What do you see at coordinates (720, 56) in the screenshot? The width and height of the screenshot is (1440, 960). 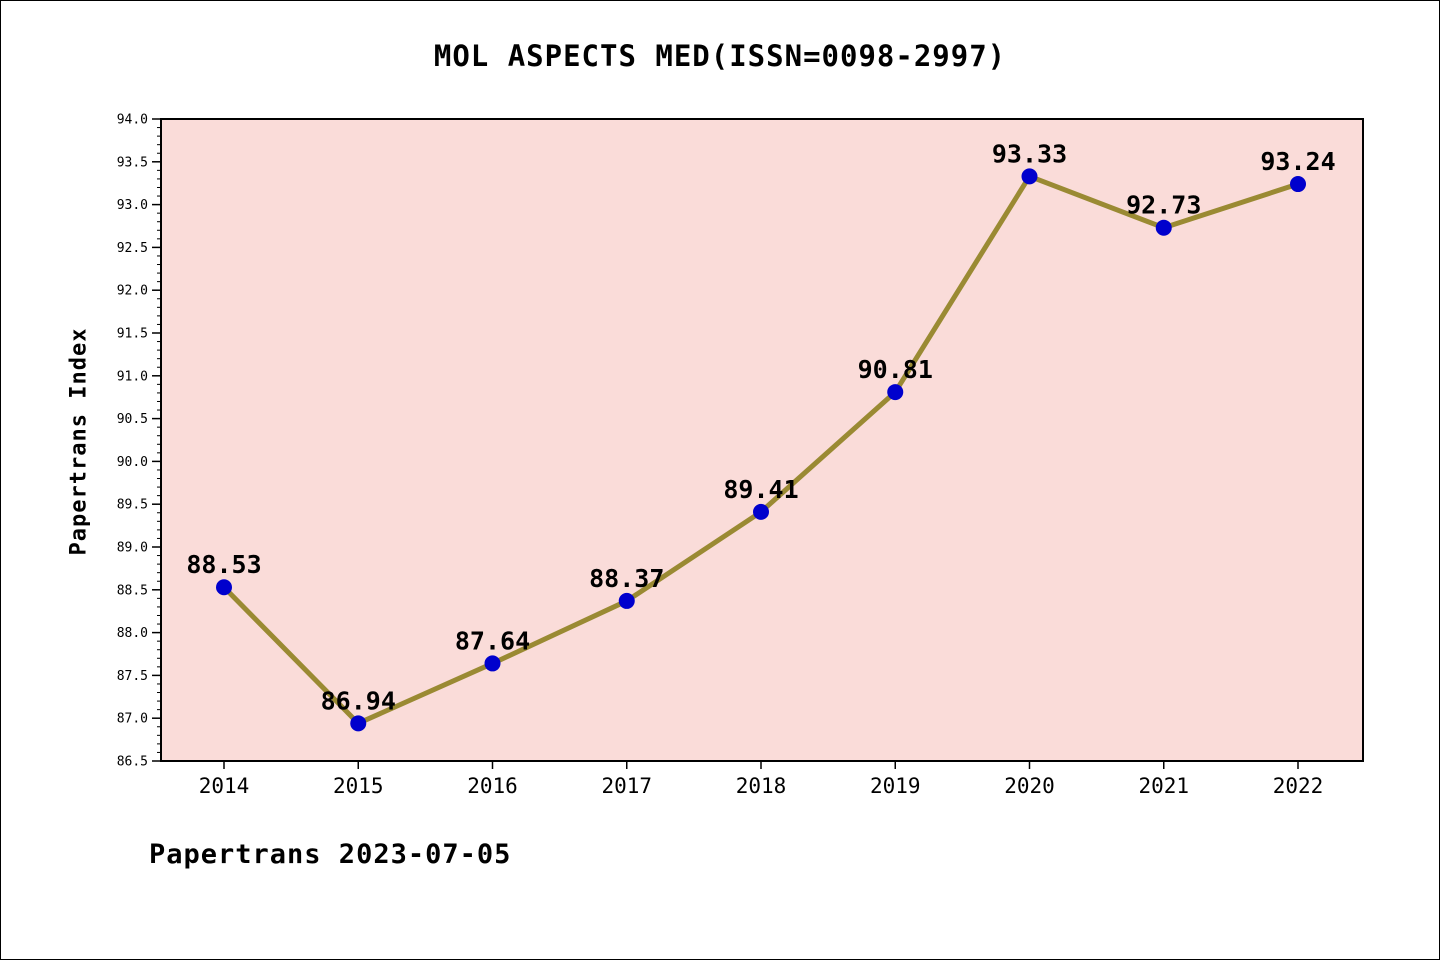 I see `chart-title: MOL ASPECTS MED(ISSN=0098-2997)` at bounding box center [720, 56].